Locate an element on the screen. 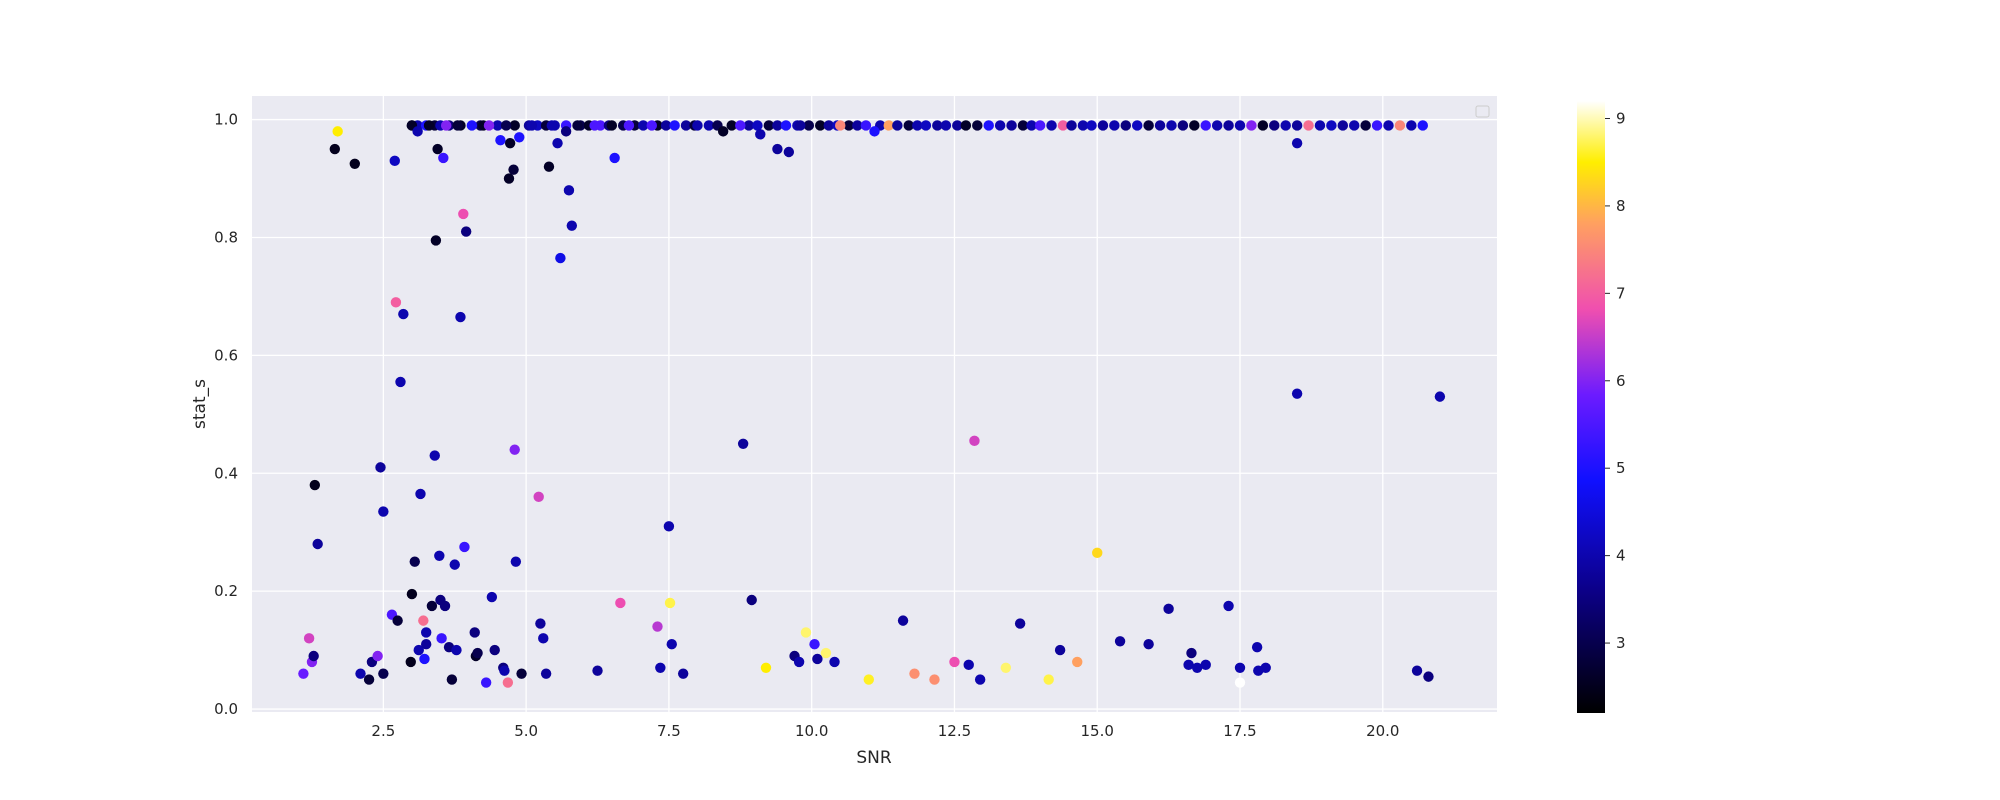 This screenshot has width=2000, height=800. y-tick-label: 0.6 is located at coordinates (226, 355).